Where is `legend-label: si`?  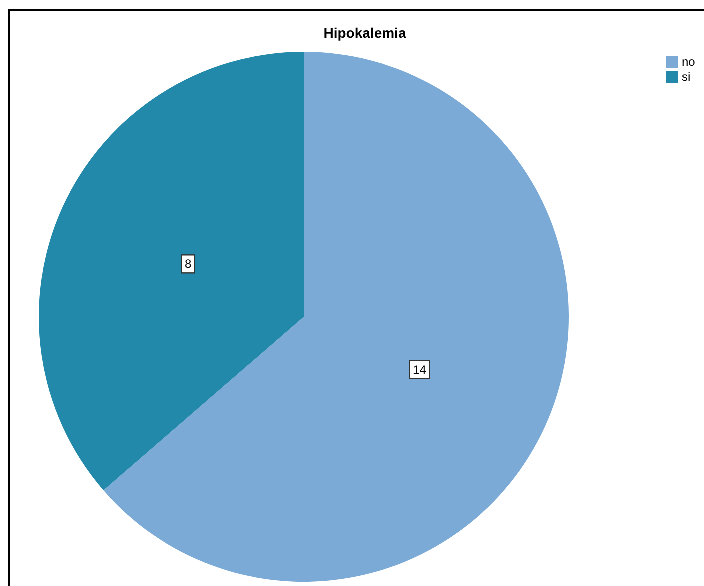
legend-label: si is located at coordinates (686, 77).